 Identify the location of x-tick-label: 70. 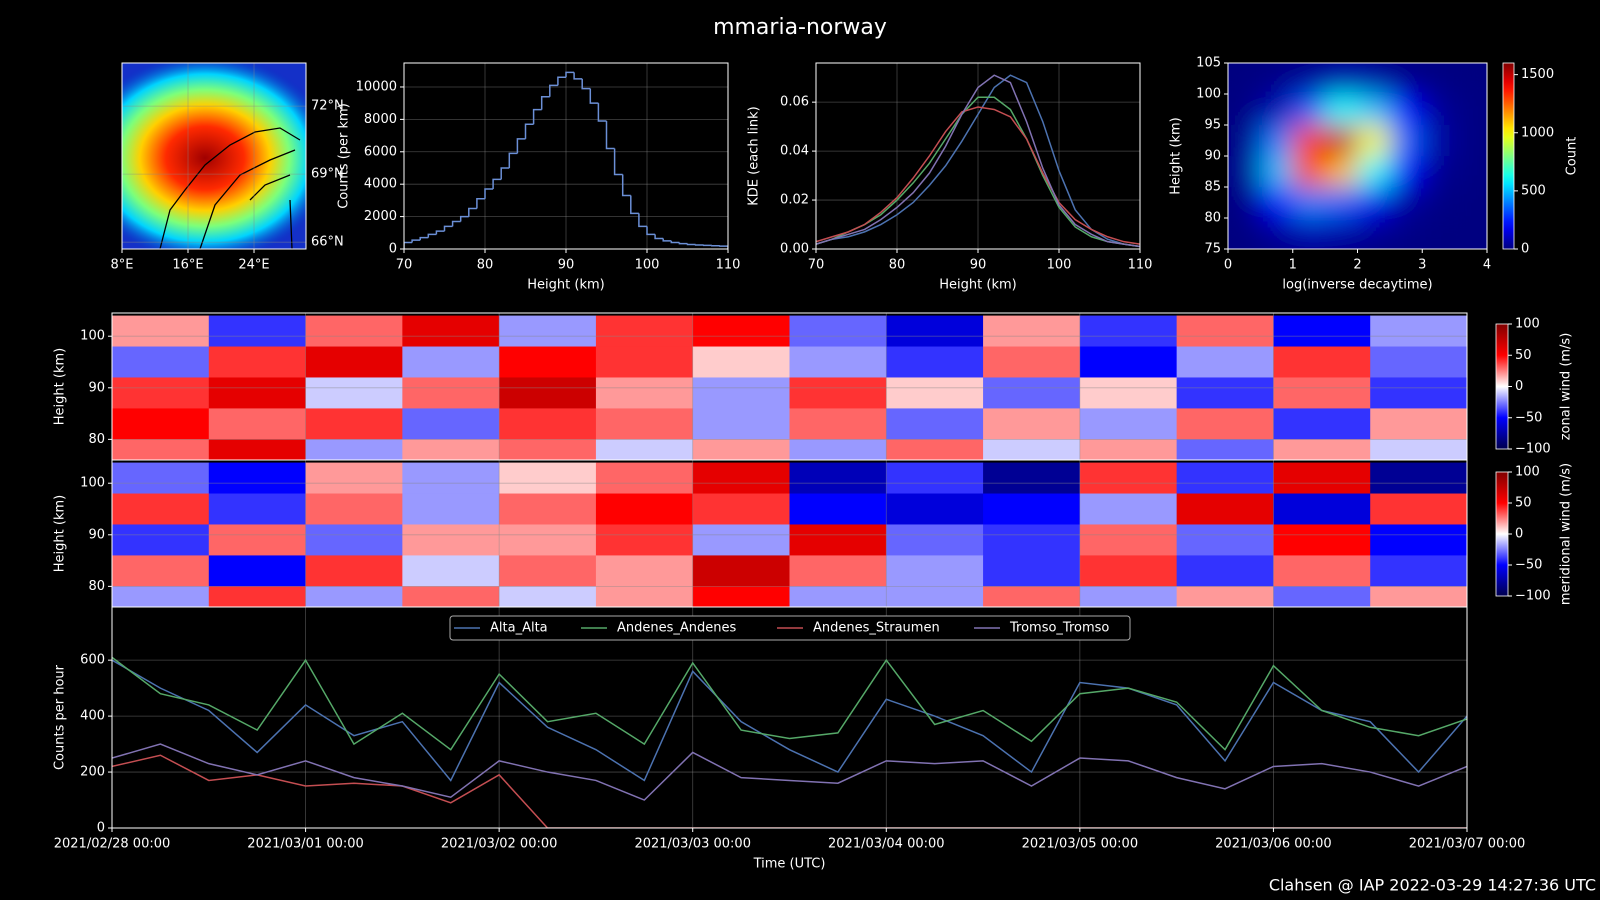
(404, 265).